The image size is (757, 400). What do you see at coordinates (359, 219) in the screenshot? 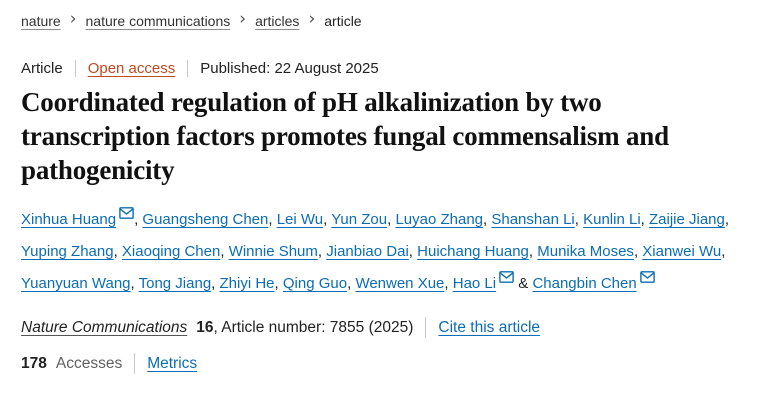
I see `author-link-yun-zou: Yun Zou` at bounding box center [359, 219].